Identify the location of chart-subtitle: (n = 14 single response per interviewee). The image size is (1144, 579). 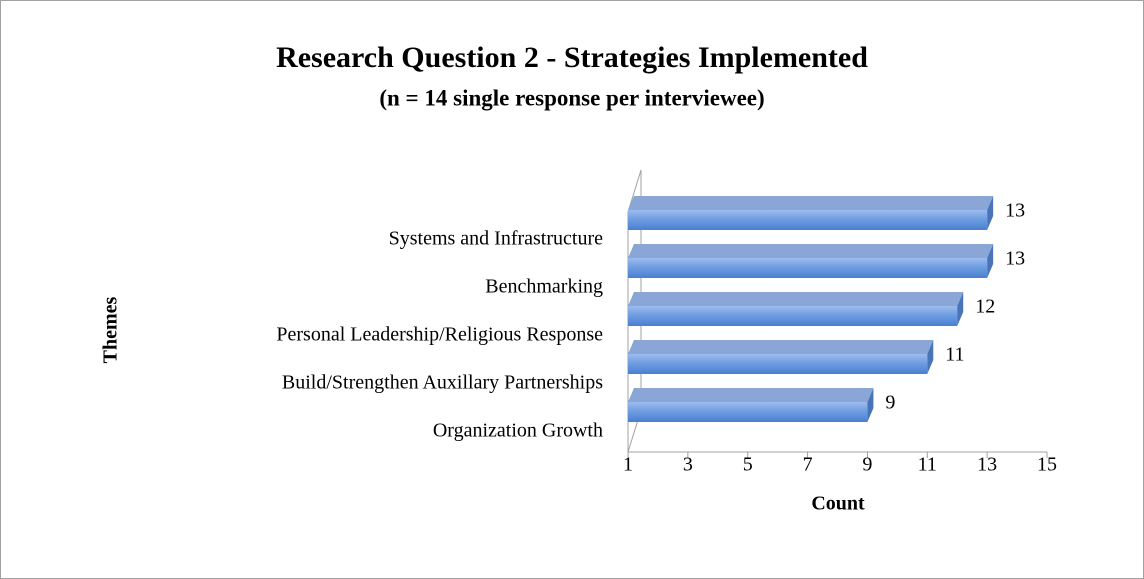
(571, 97).